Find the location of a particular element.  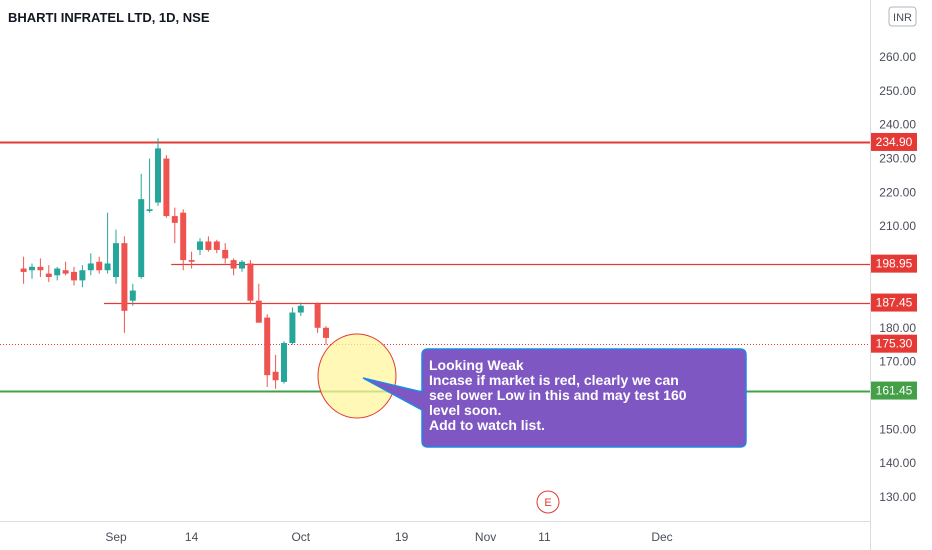

earnings-event-marker: E is located at coordinates (548, 502).